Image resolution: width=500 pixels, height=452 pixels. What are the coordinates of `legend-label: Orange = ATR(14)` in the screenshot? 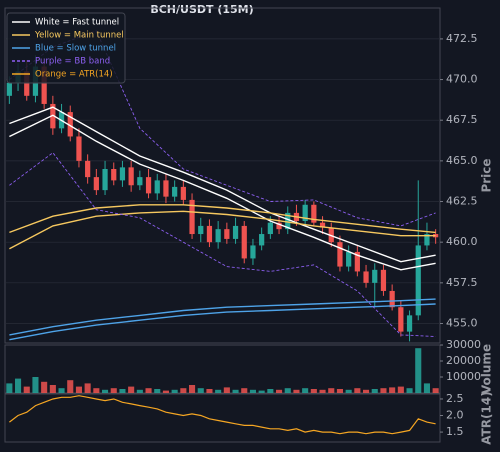 It's located at (74, 75).